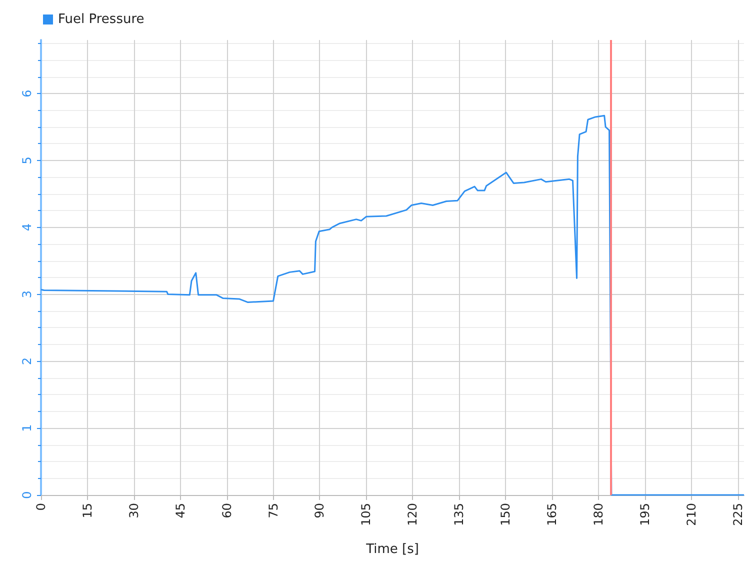 The image size is (746, 565). I want to click on y-tick-label: 0, so click(27, 495).